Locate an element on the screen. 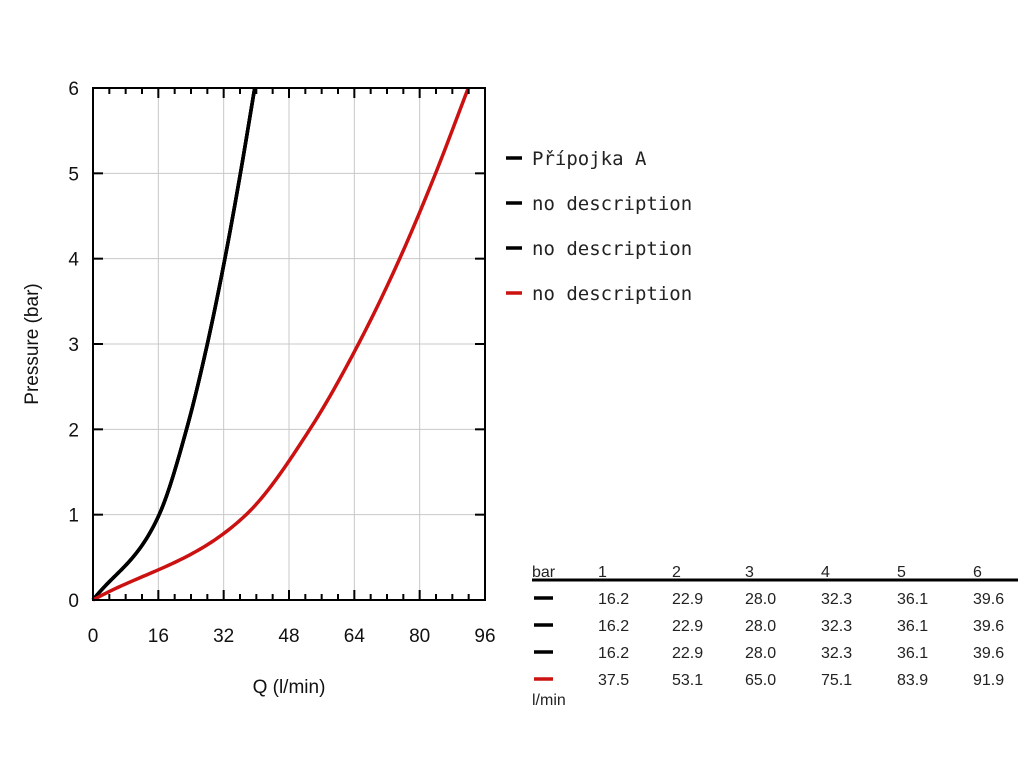  x-tick-label: 16 is located at coordinates (158, 636).